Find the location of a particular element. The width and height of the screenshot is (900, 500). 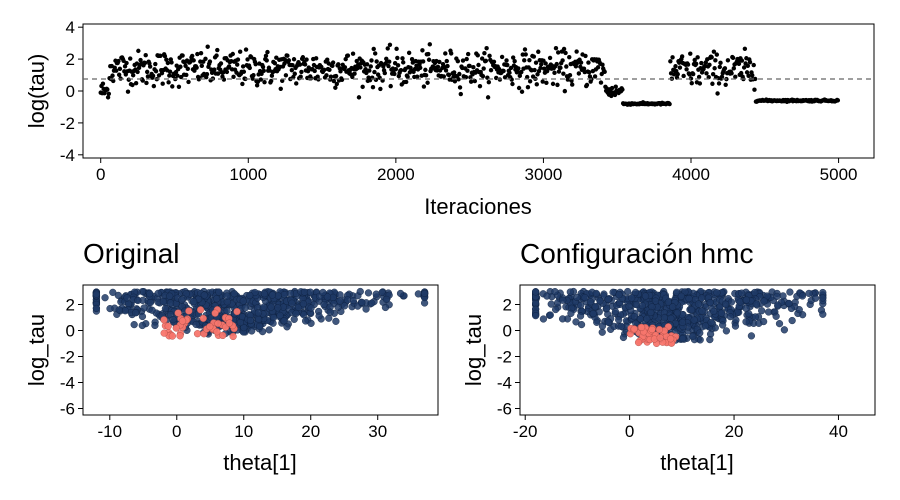

y-tick-label: -2 is located at coordinates (67, 123).